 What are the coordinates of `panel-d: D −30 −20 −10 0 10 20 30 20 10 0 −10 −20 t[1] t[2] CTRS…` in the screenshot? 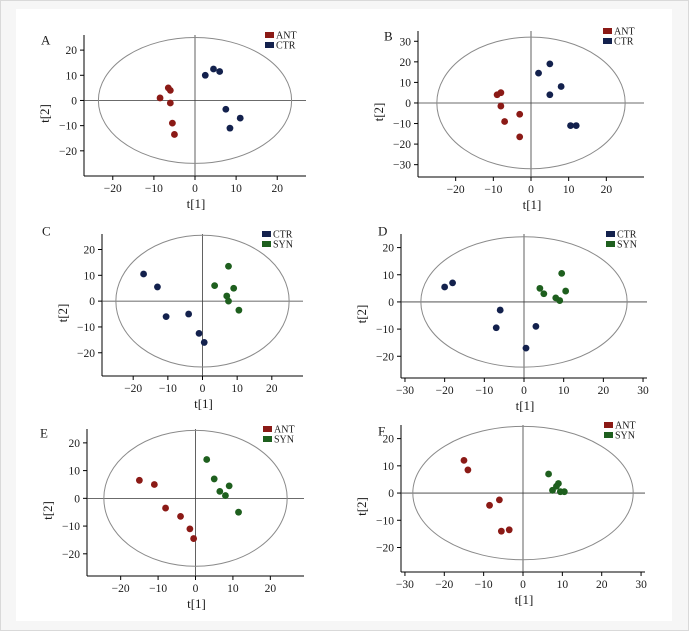 It's located at (501, 318).